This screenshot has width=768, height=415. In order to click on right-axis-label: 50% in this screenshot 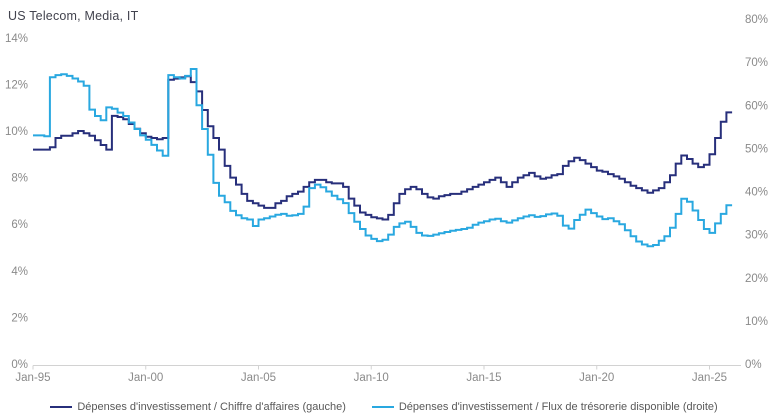, I will do `click(756, 149)`.